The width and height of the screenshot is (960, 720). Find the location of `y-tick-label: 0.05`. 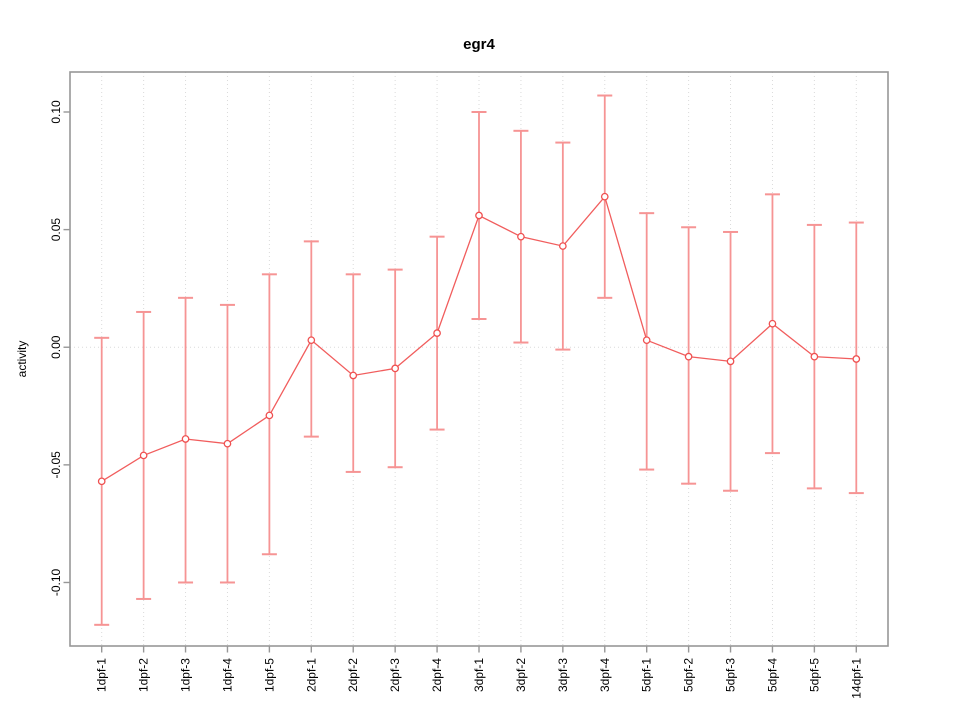

y-tick-label: 0.05 is located at coordinates (56, 230).